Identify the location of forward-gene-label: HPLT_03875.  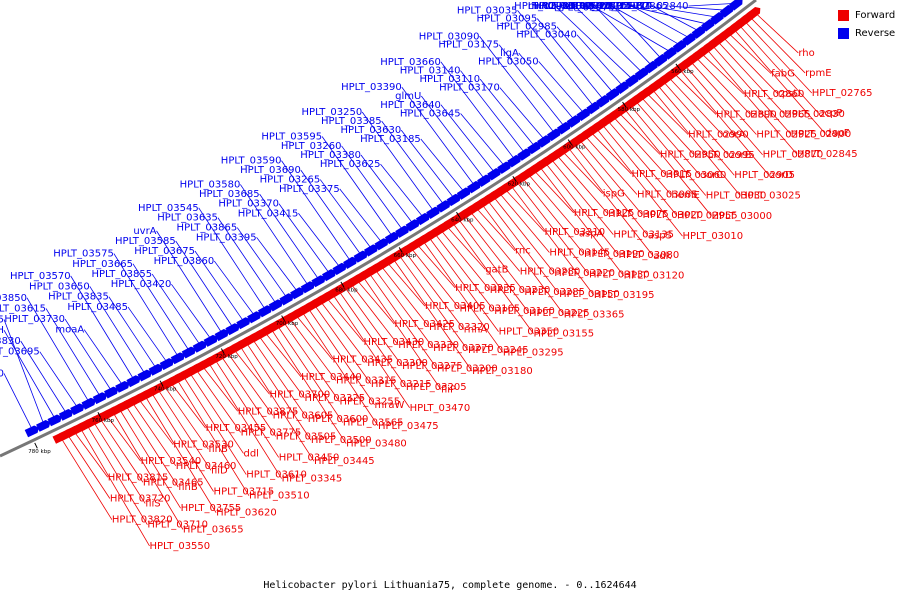
(268, 411).